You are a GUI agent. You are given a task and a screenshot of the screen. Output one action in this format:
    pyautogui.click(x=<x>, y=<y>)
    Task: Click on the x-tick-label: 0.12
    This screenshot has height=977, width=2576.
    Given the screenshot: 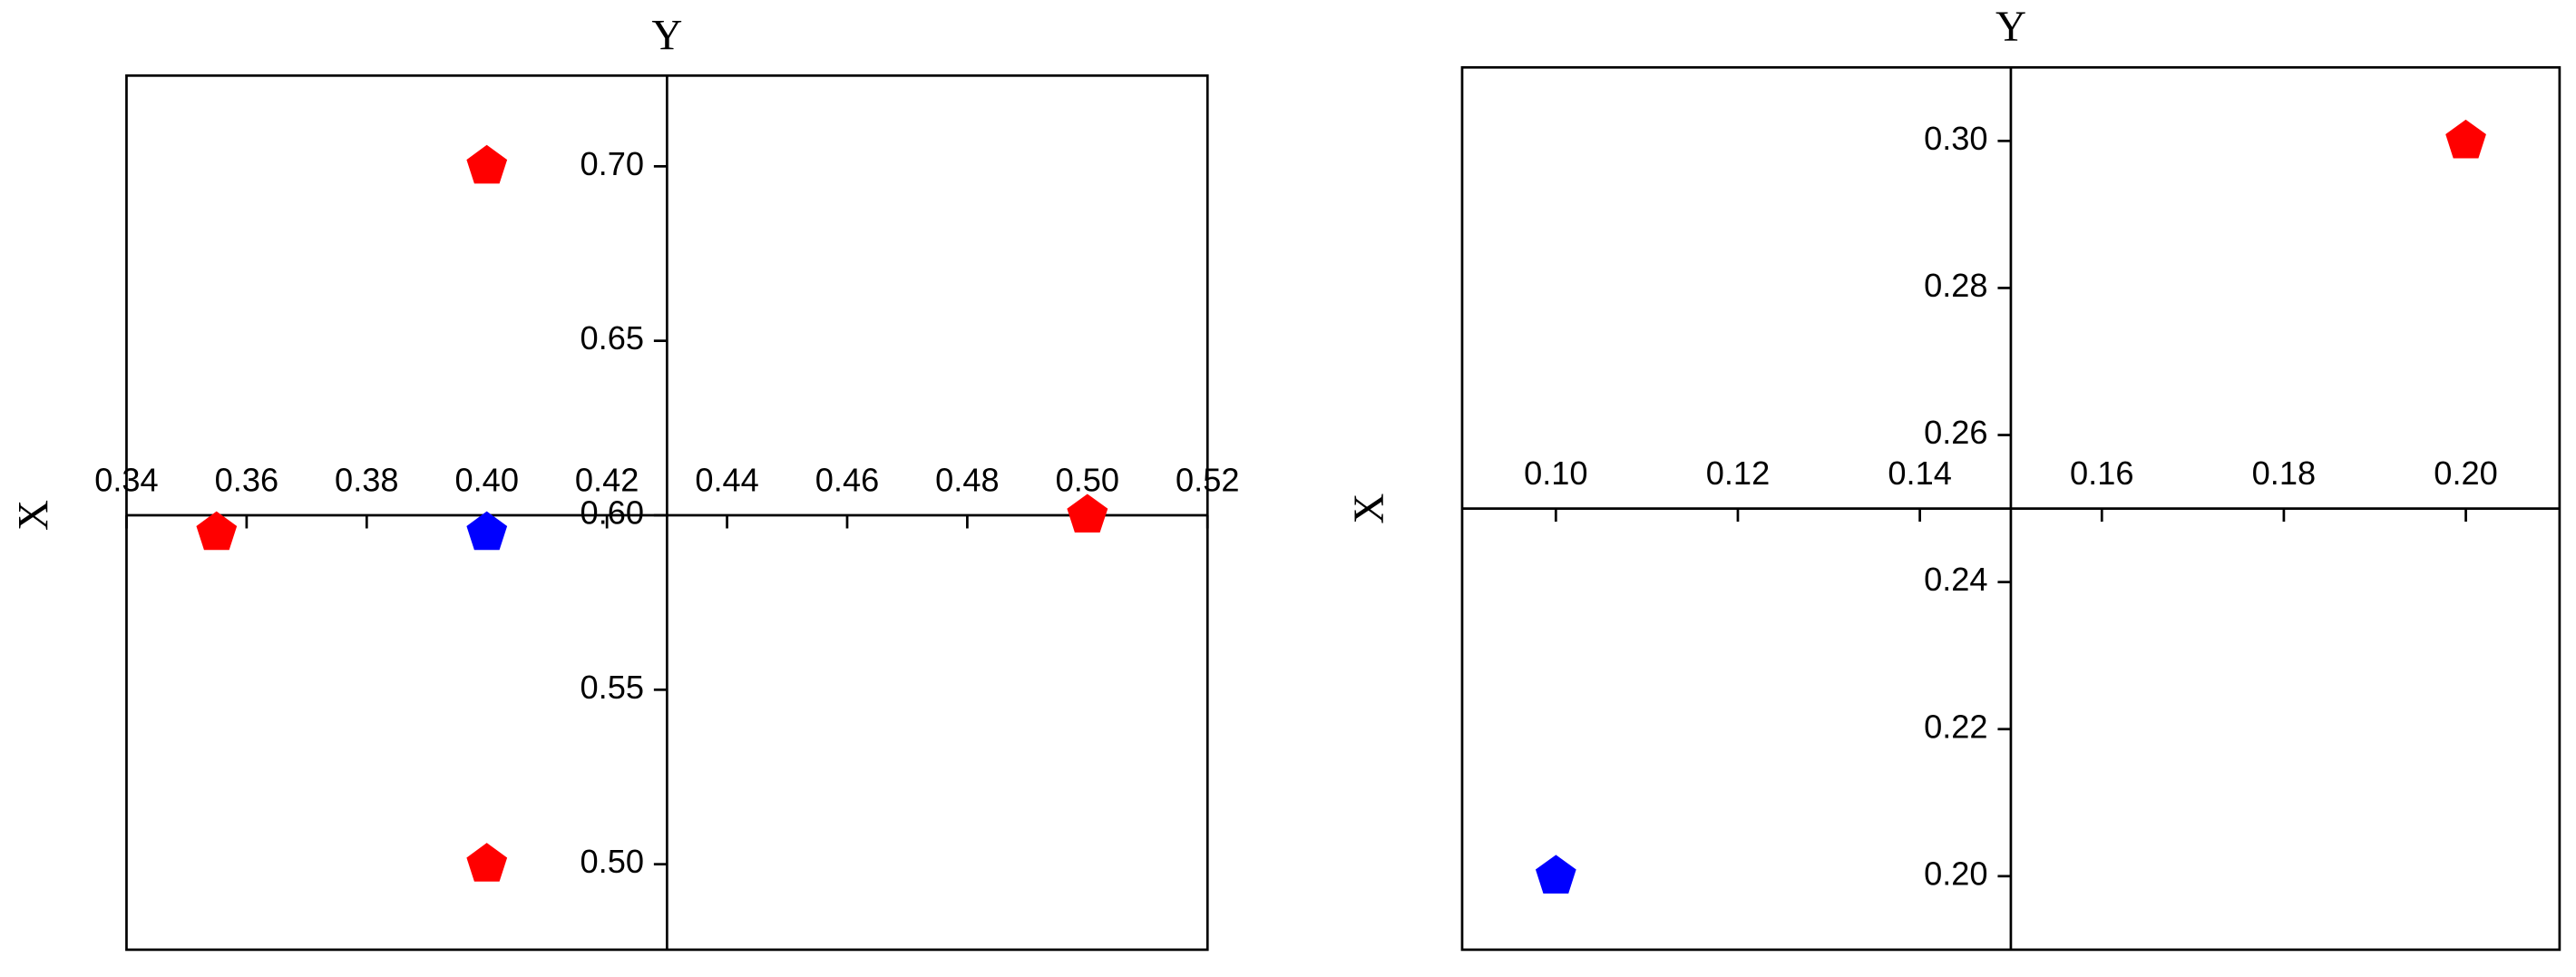 What is the action you would take?
    pyautogui.click(x=1738, y=473)
    